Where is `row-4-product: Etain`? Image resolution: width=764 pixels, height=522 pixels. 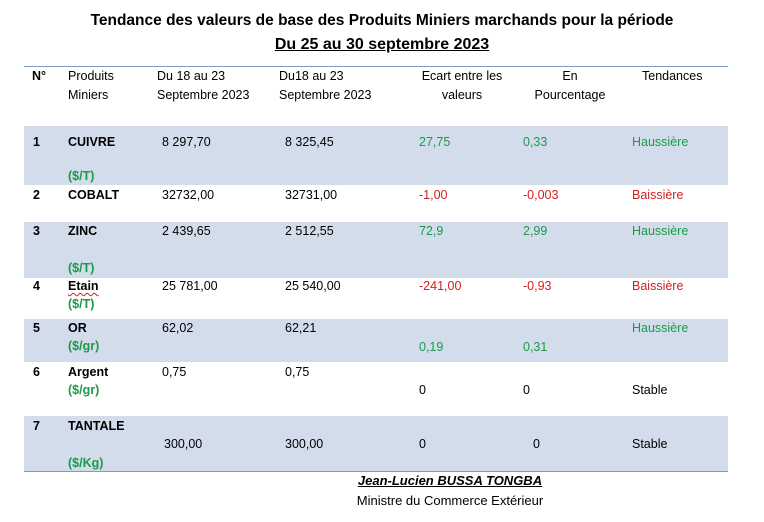
row-4-product: Etain is located at coordinates (83, 286).